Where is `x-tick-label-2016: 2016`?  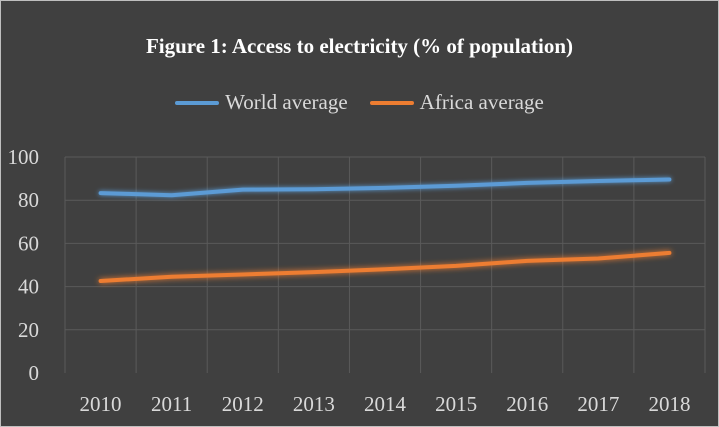
x-tick-label-2016: 2016 is located at coordinates (527, 404).